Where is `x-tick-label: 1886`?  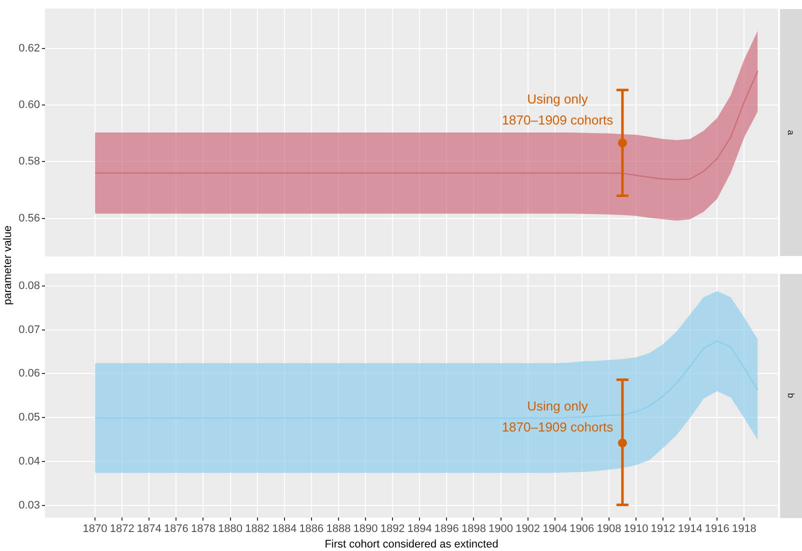 x-tick-label: 1886 is located at coordinates (311, 529).